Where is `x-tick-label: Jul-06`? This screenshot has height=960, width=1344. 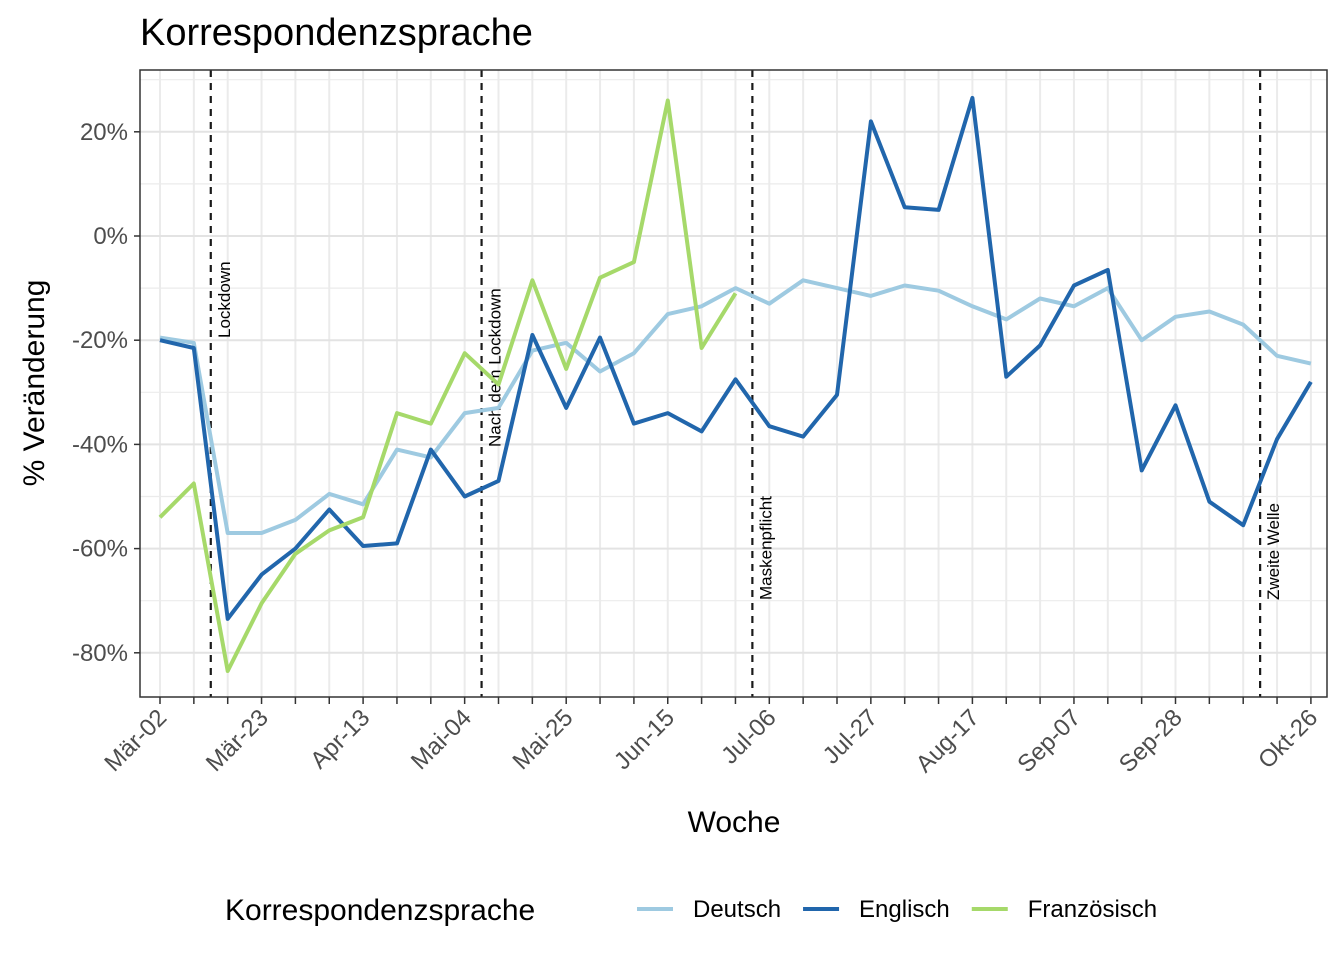 x-tick-label: Jul-06 is located at coordinates (748, 736).